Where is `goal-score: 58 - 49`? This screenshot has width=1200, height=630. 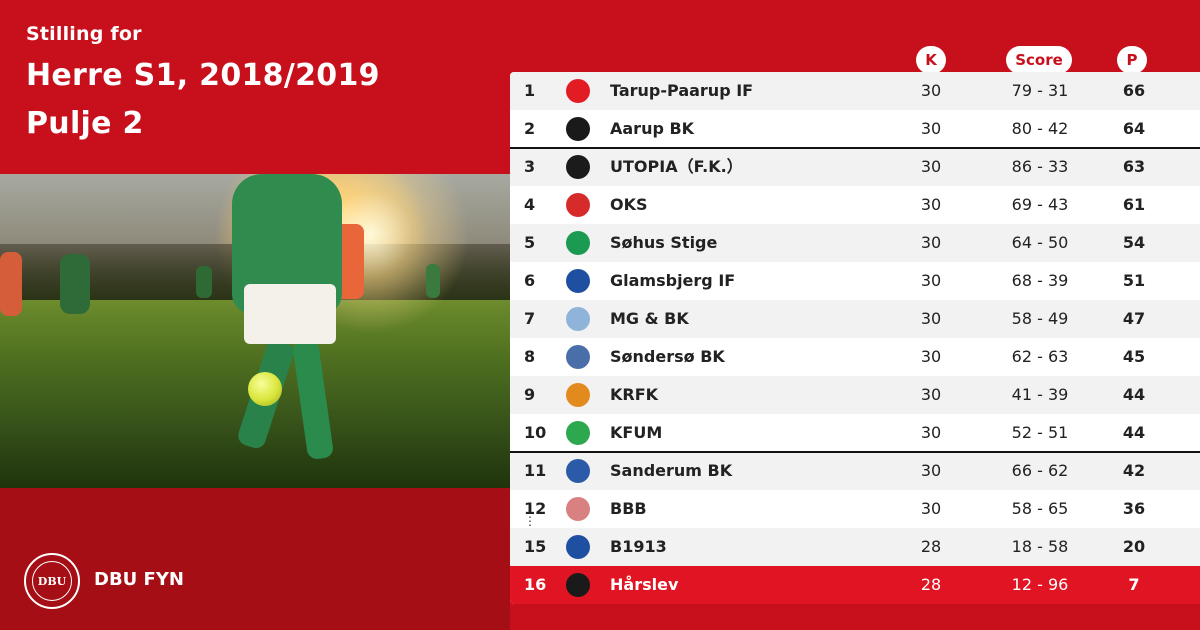 goal-score: 58 - 49 is located at coordinates (1040, 318).